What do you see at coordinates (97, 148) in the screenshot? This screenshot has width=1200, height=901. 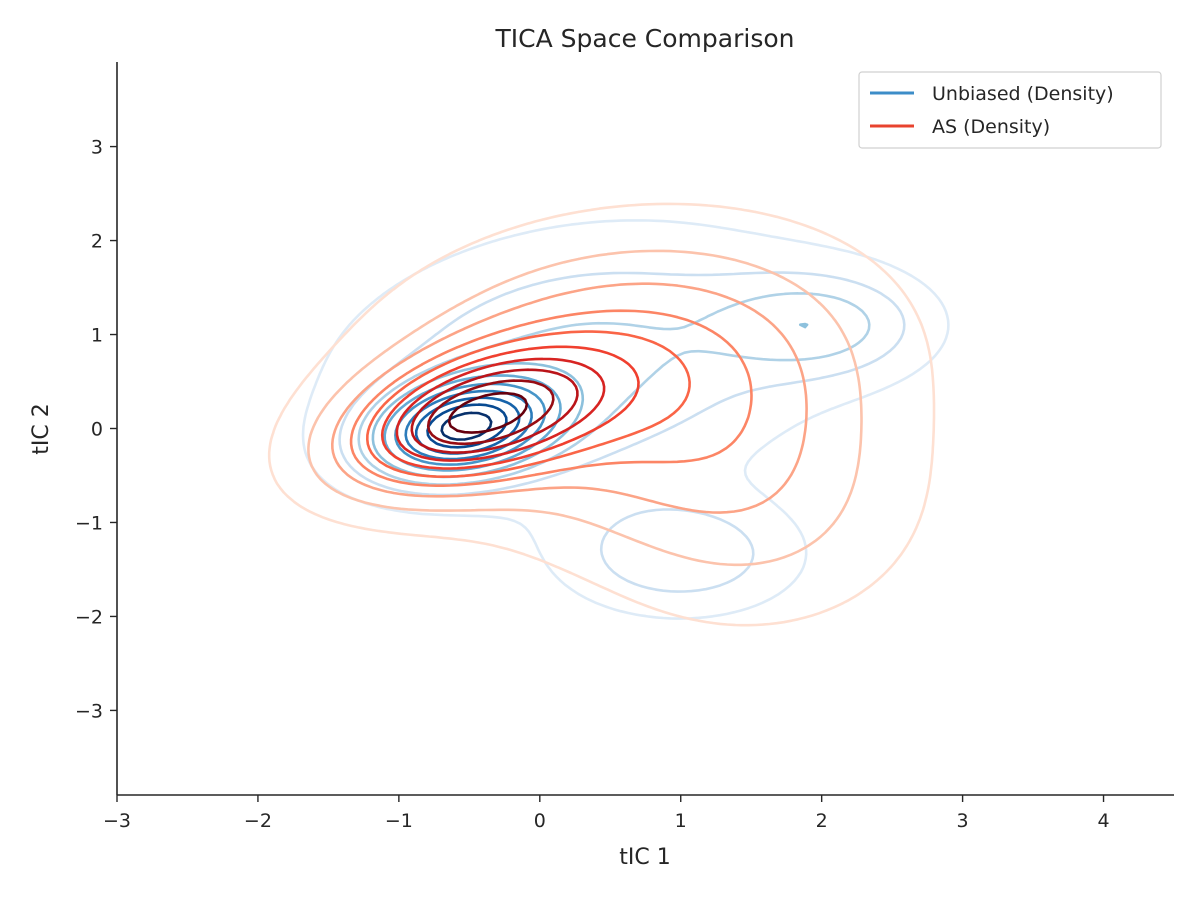 I see `y-tick-label: 3` at bounding box center [97, 148].